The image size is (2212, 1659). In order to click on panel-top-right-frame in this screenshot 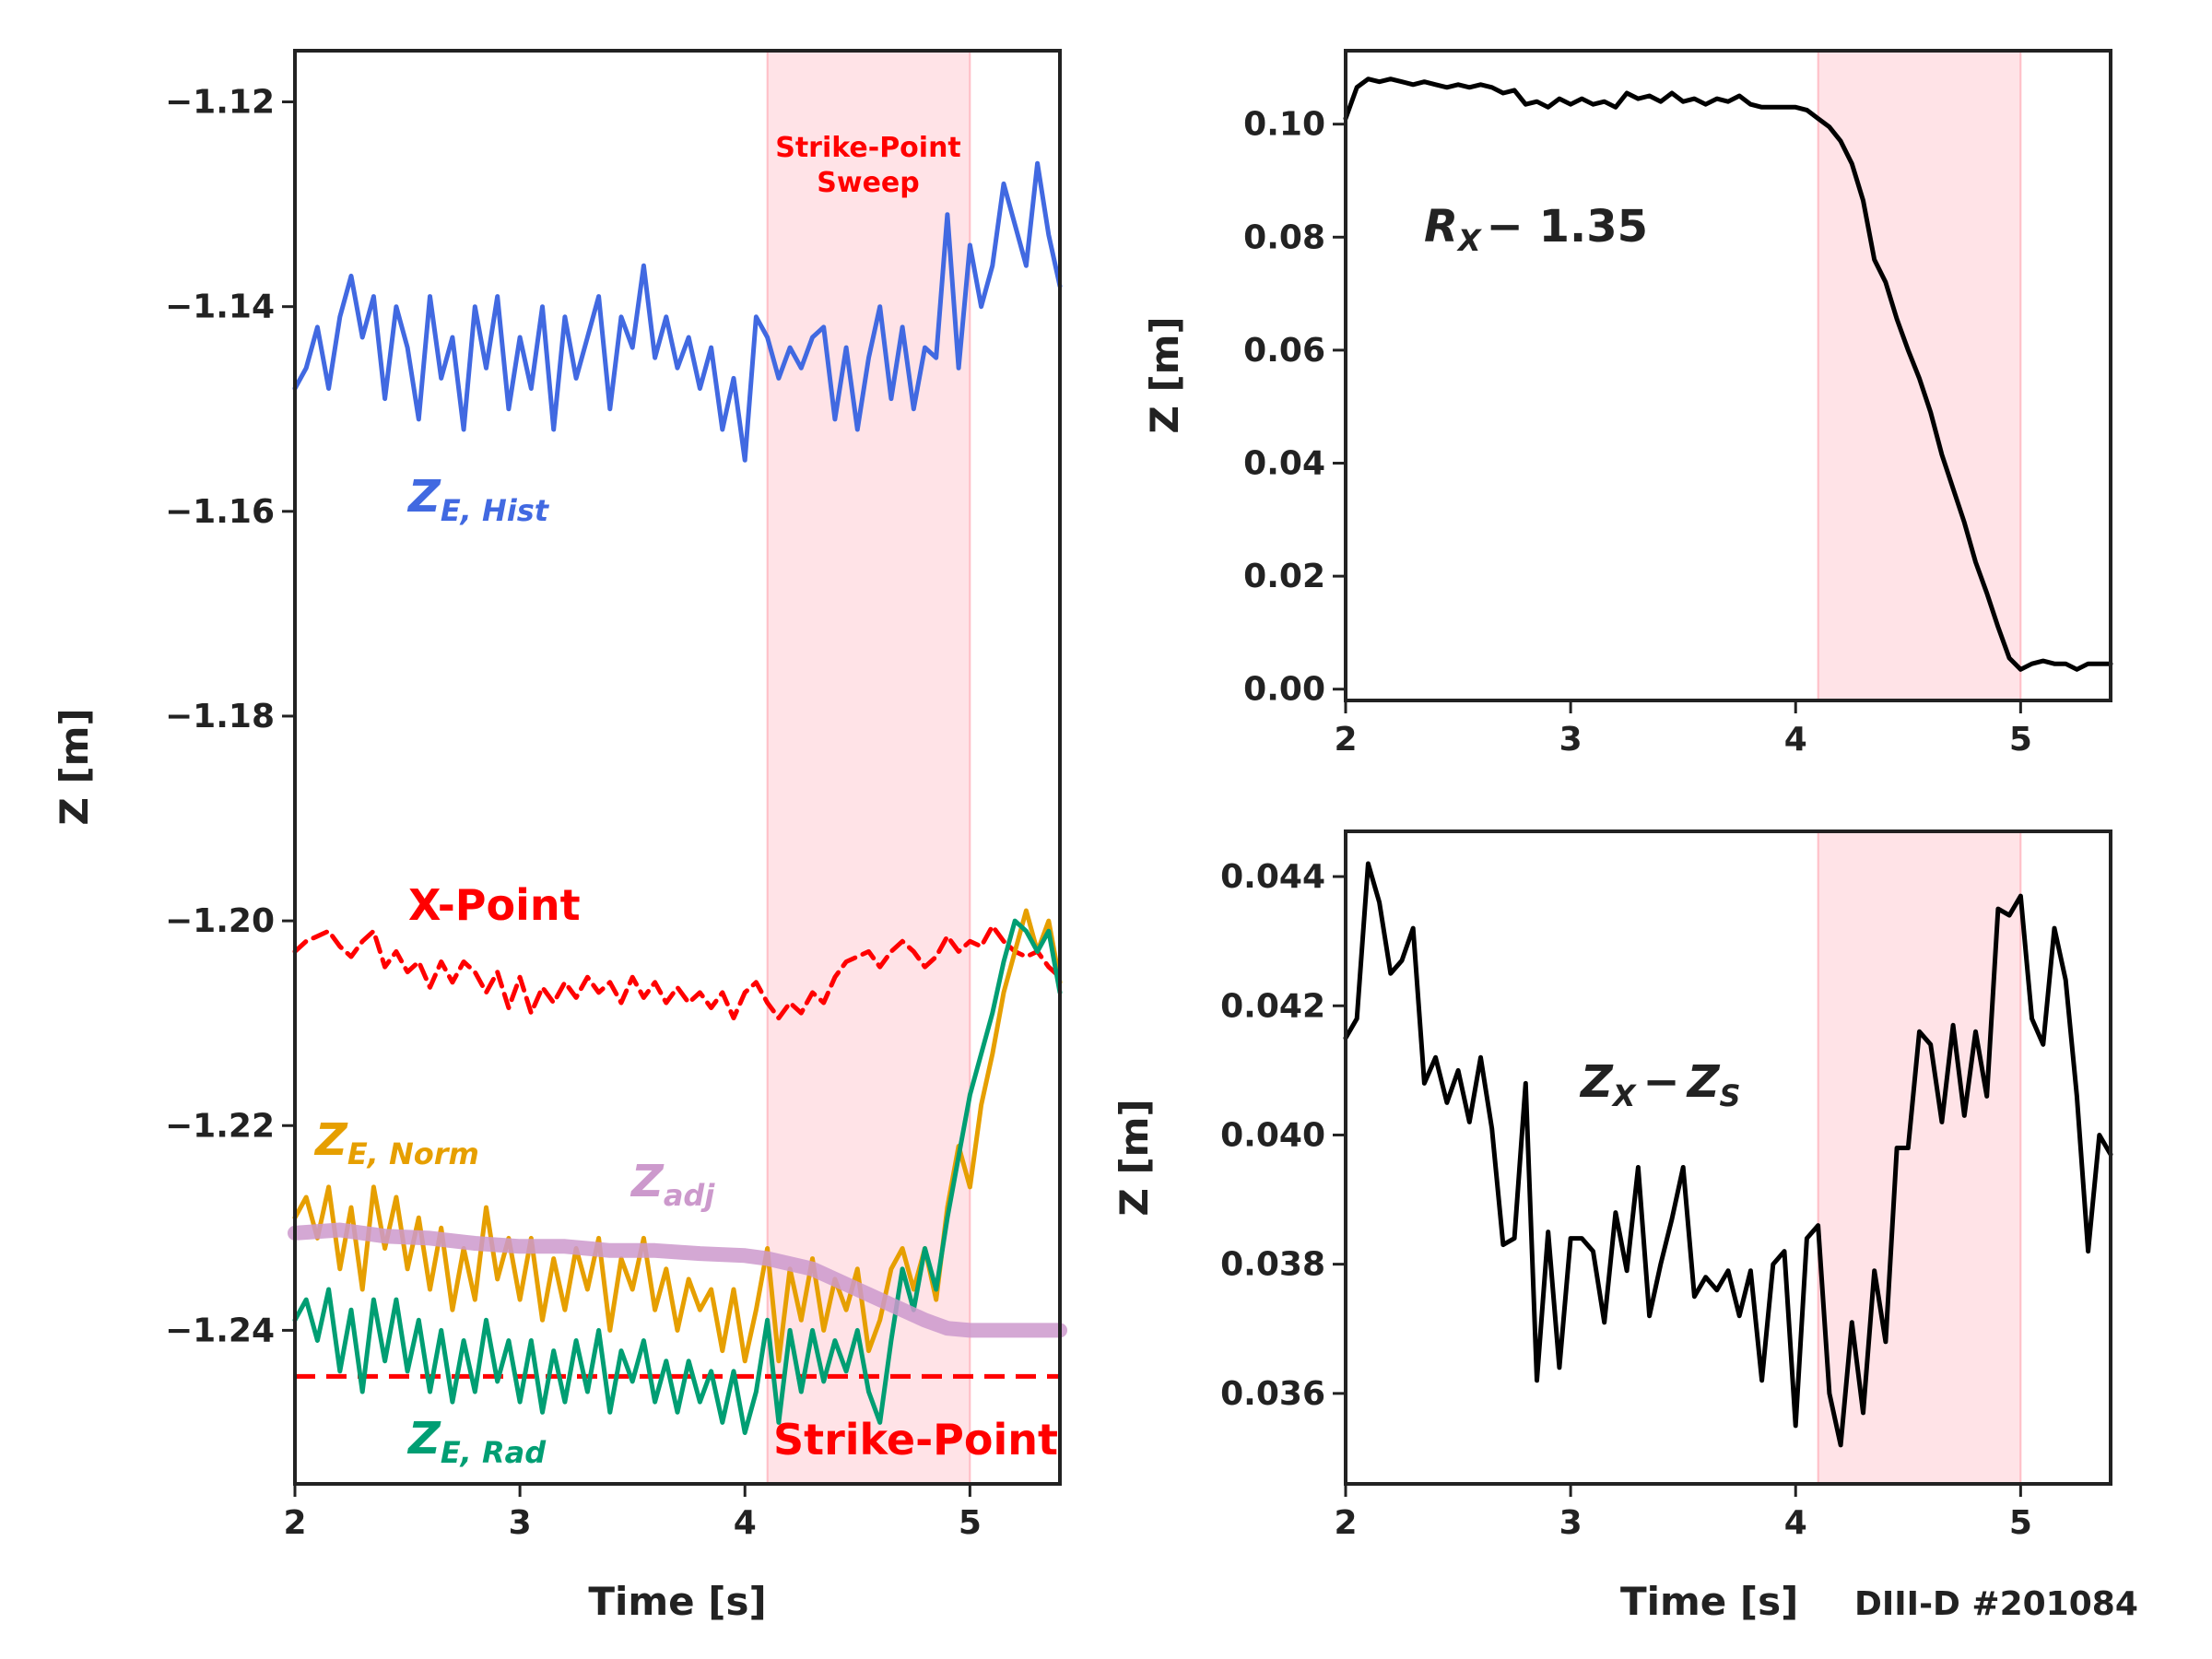, I will do `click(1728, 375)`.